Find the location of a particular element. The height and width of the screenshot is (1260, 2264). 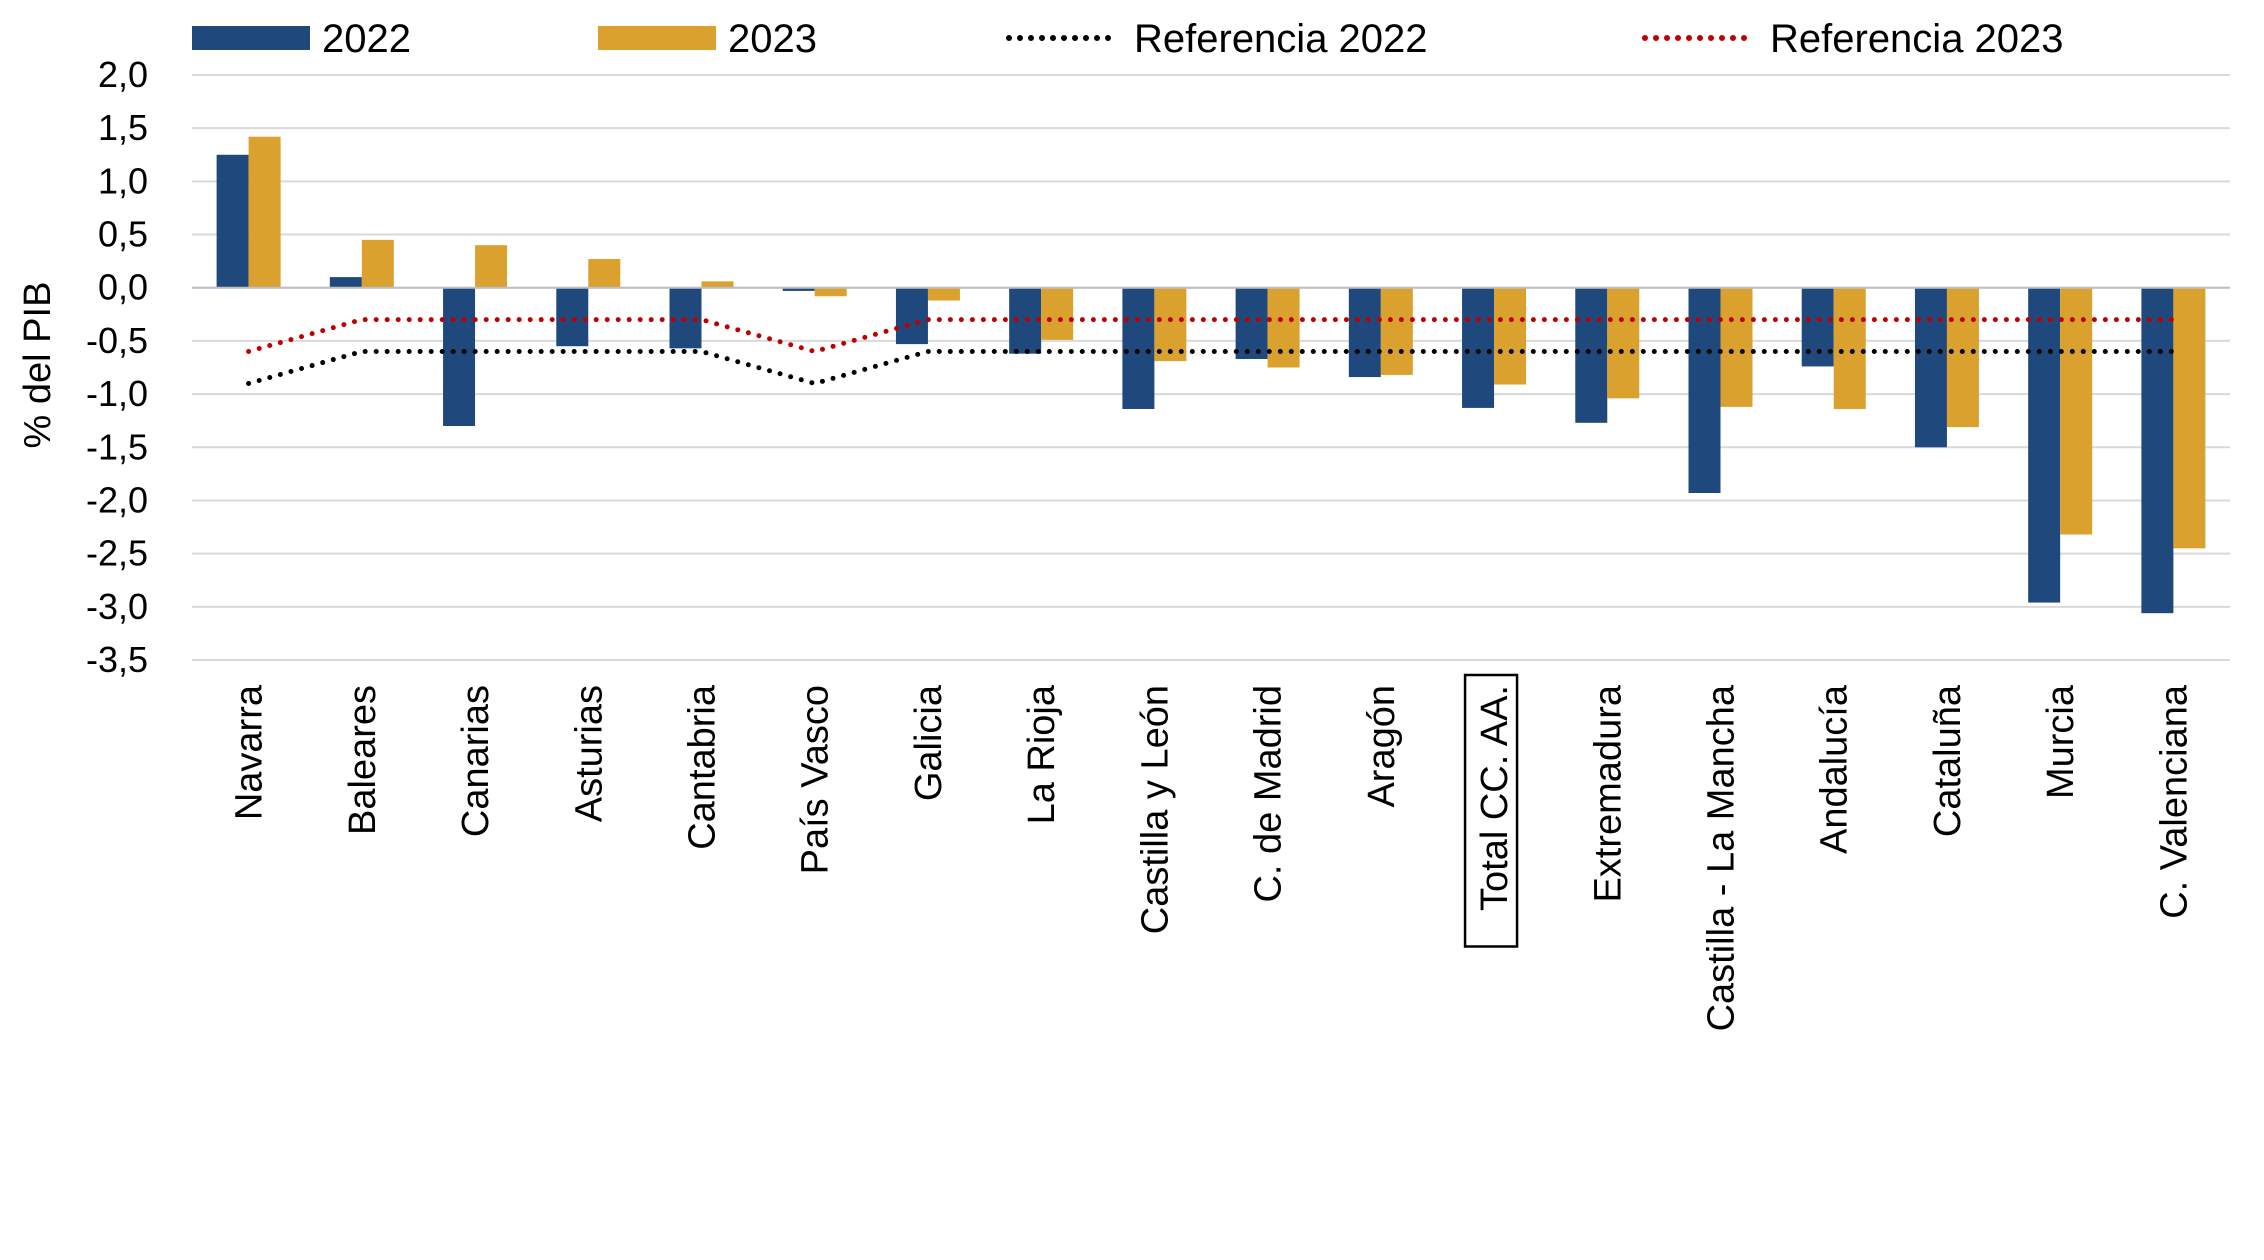

x-category-label: Navarra is located at coordinates (250, 752).